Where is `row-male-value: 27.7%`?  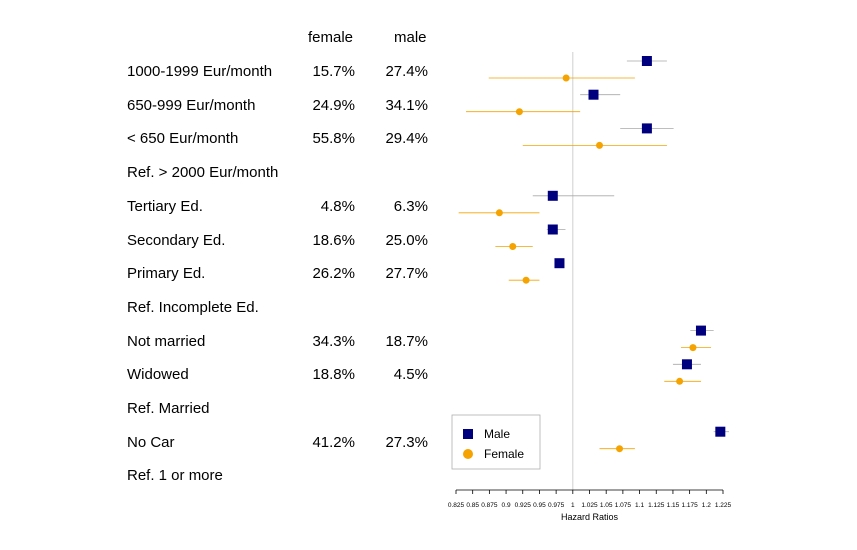 row-male-value: 27.7% is located at coordinates (406, 274).